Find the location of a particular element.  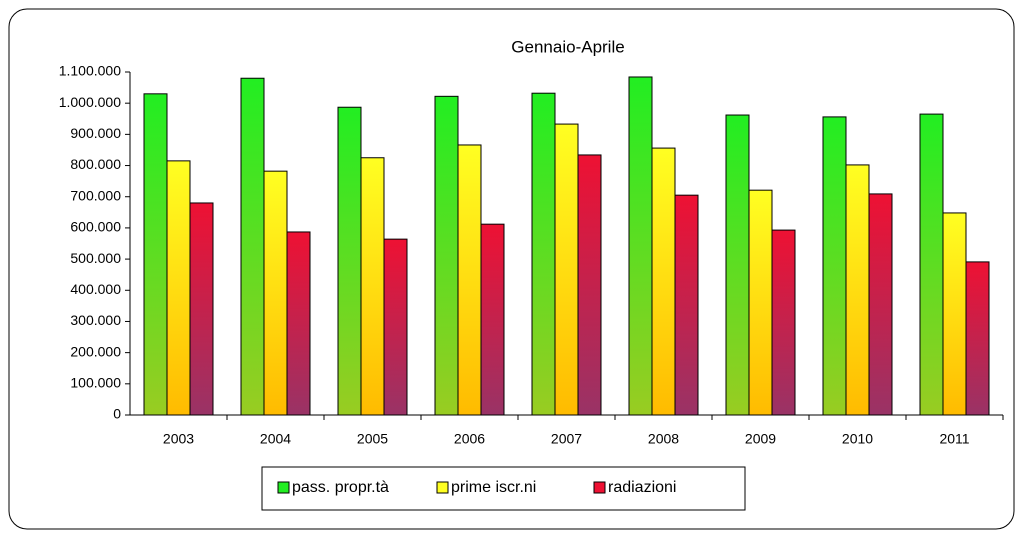

x-tick-label: 2008 is located at coordinates (663, 439).